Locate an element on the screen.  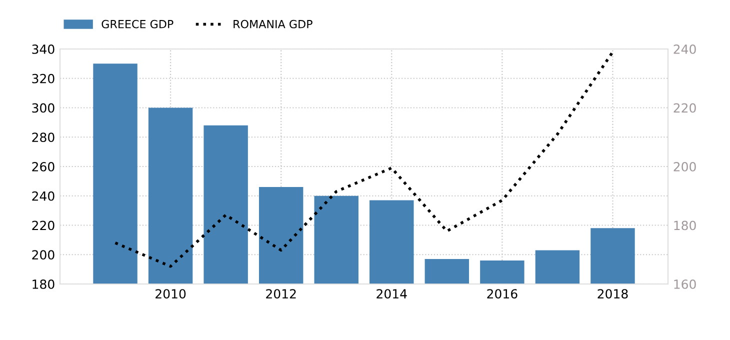
x-tick-label: 2012 is located at coordinates (281, 294).